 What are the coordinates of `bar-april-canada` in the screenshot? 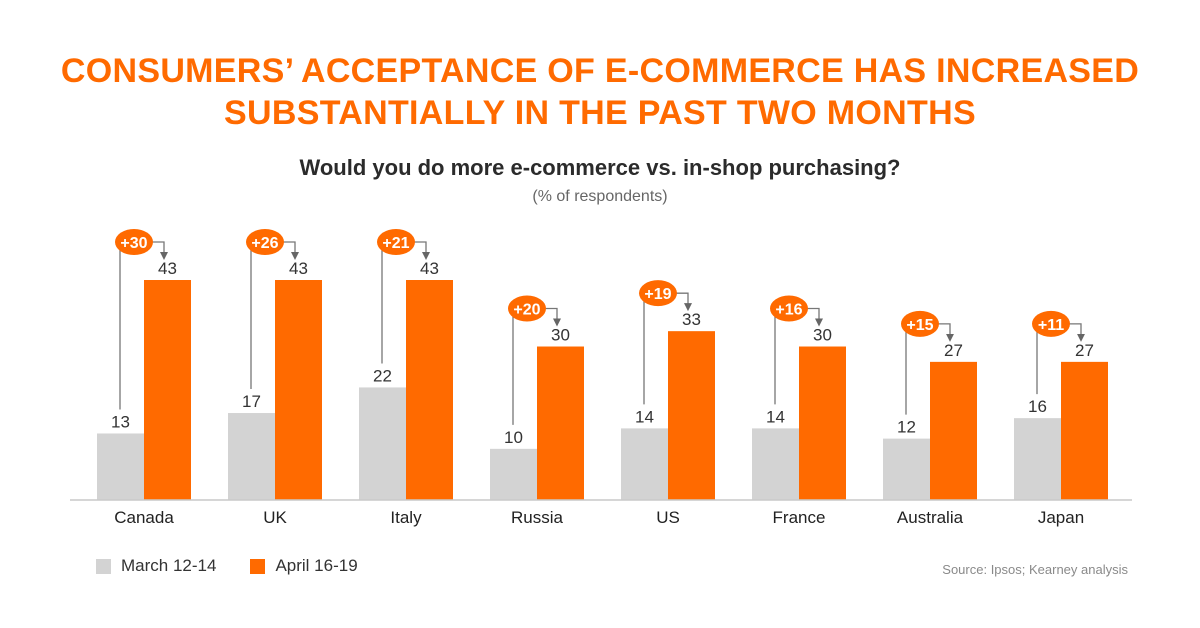 It's located at (167, 390).